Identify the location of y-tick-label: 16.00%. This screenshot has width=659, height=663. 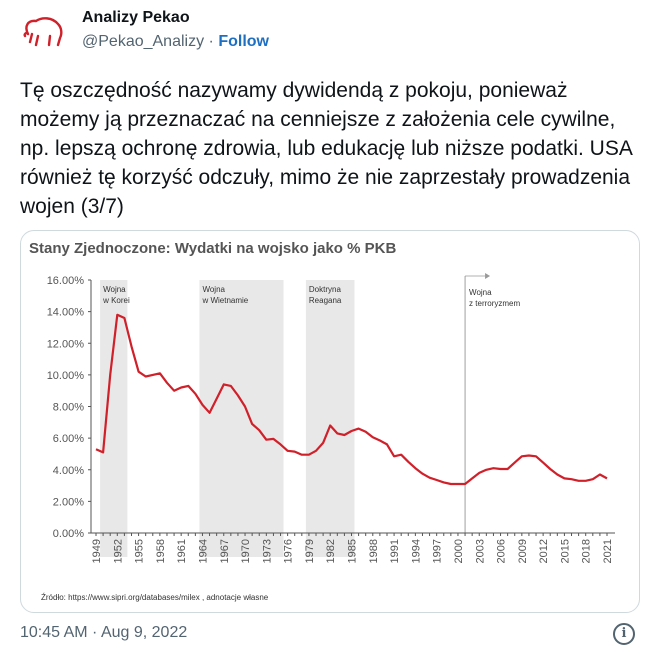
(66, 281).